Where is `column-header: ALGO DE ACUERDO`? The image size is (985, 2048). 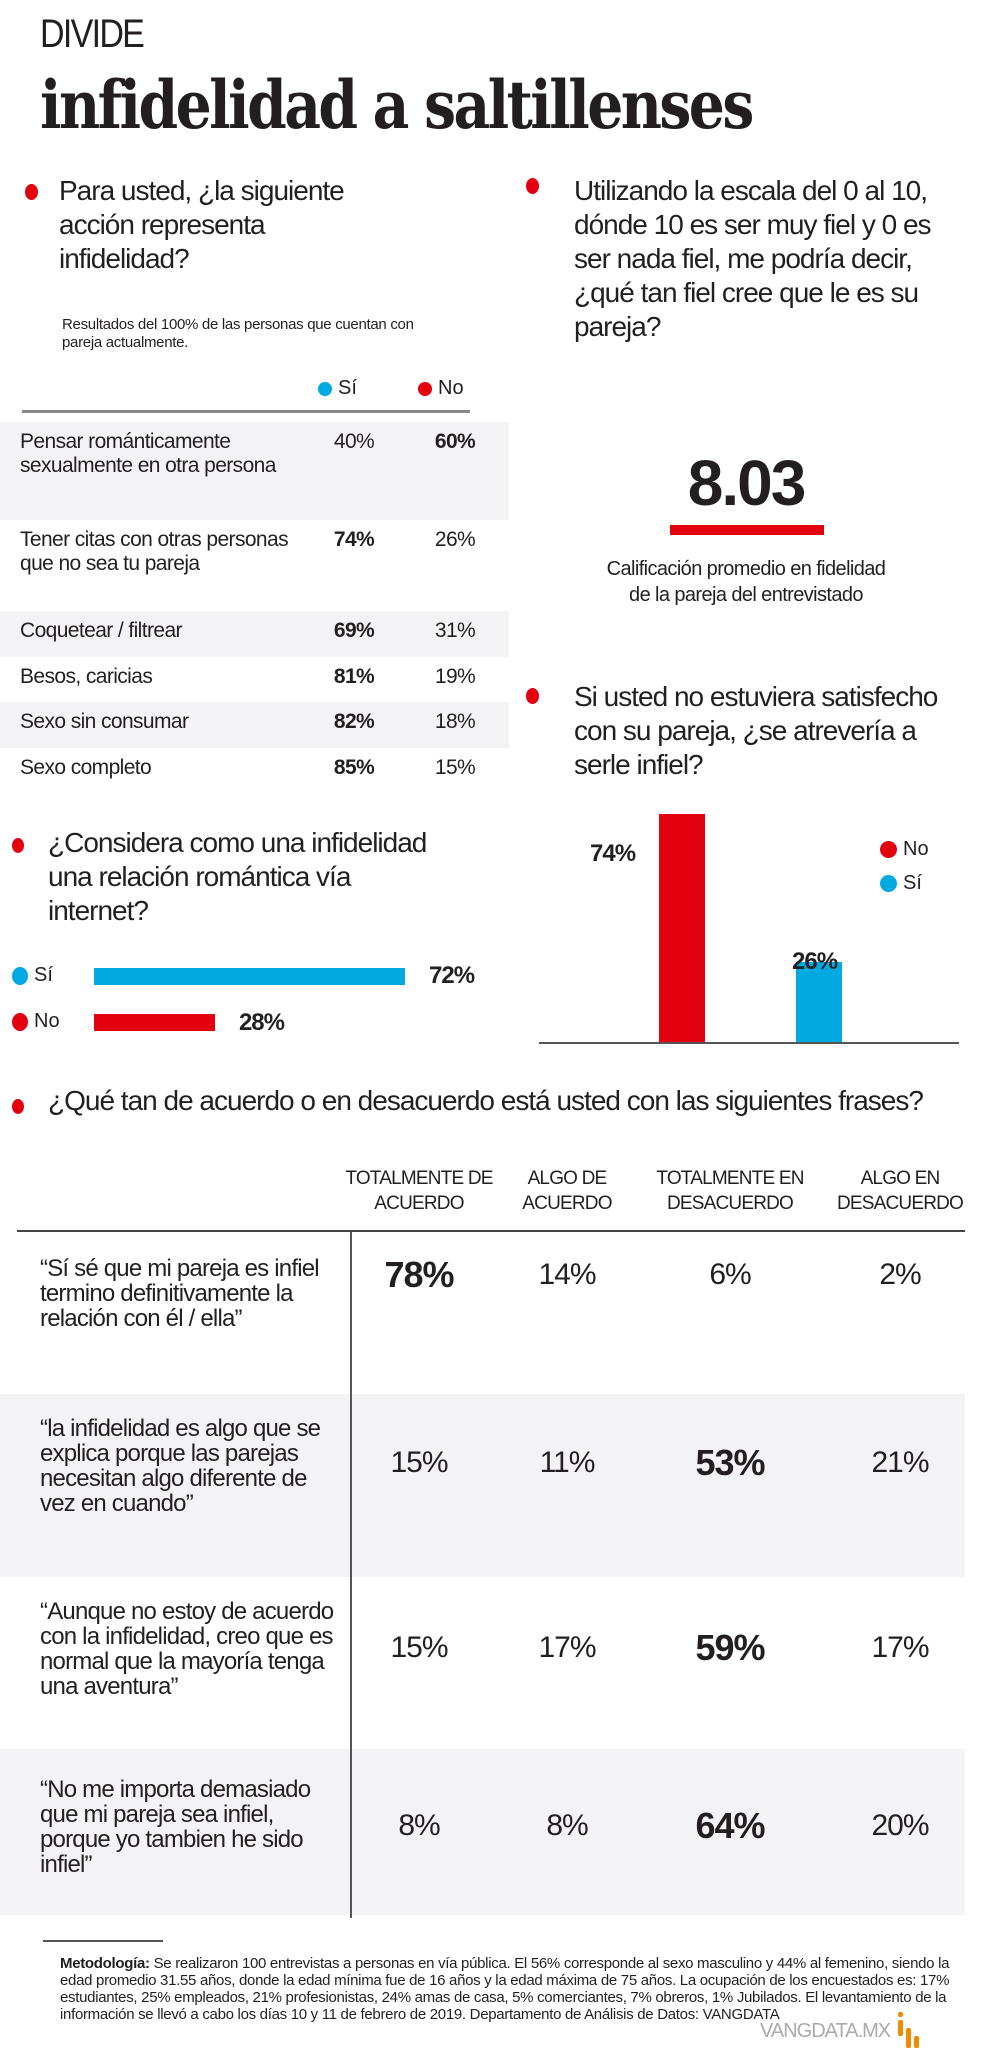
column-header: ALGO DE ACUERDO is located at coordinates (567, 1191).